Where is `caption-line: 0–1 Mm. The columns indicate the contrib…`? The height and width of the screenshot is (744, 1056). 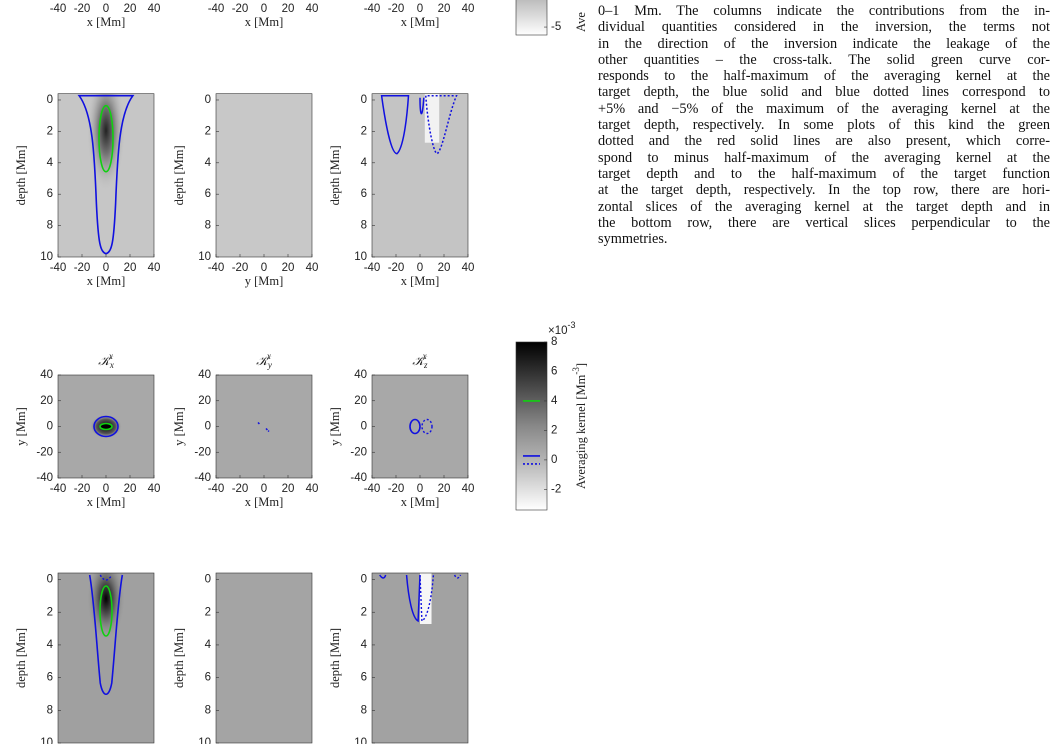
caption-line: 0–1 Mm. The columns indicate the contrib… is located at coordinates (824, 11).